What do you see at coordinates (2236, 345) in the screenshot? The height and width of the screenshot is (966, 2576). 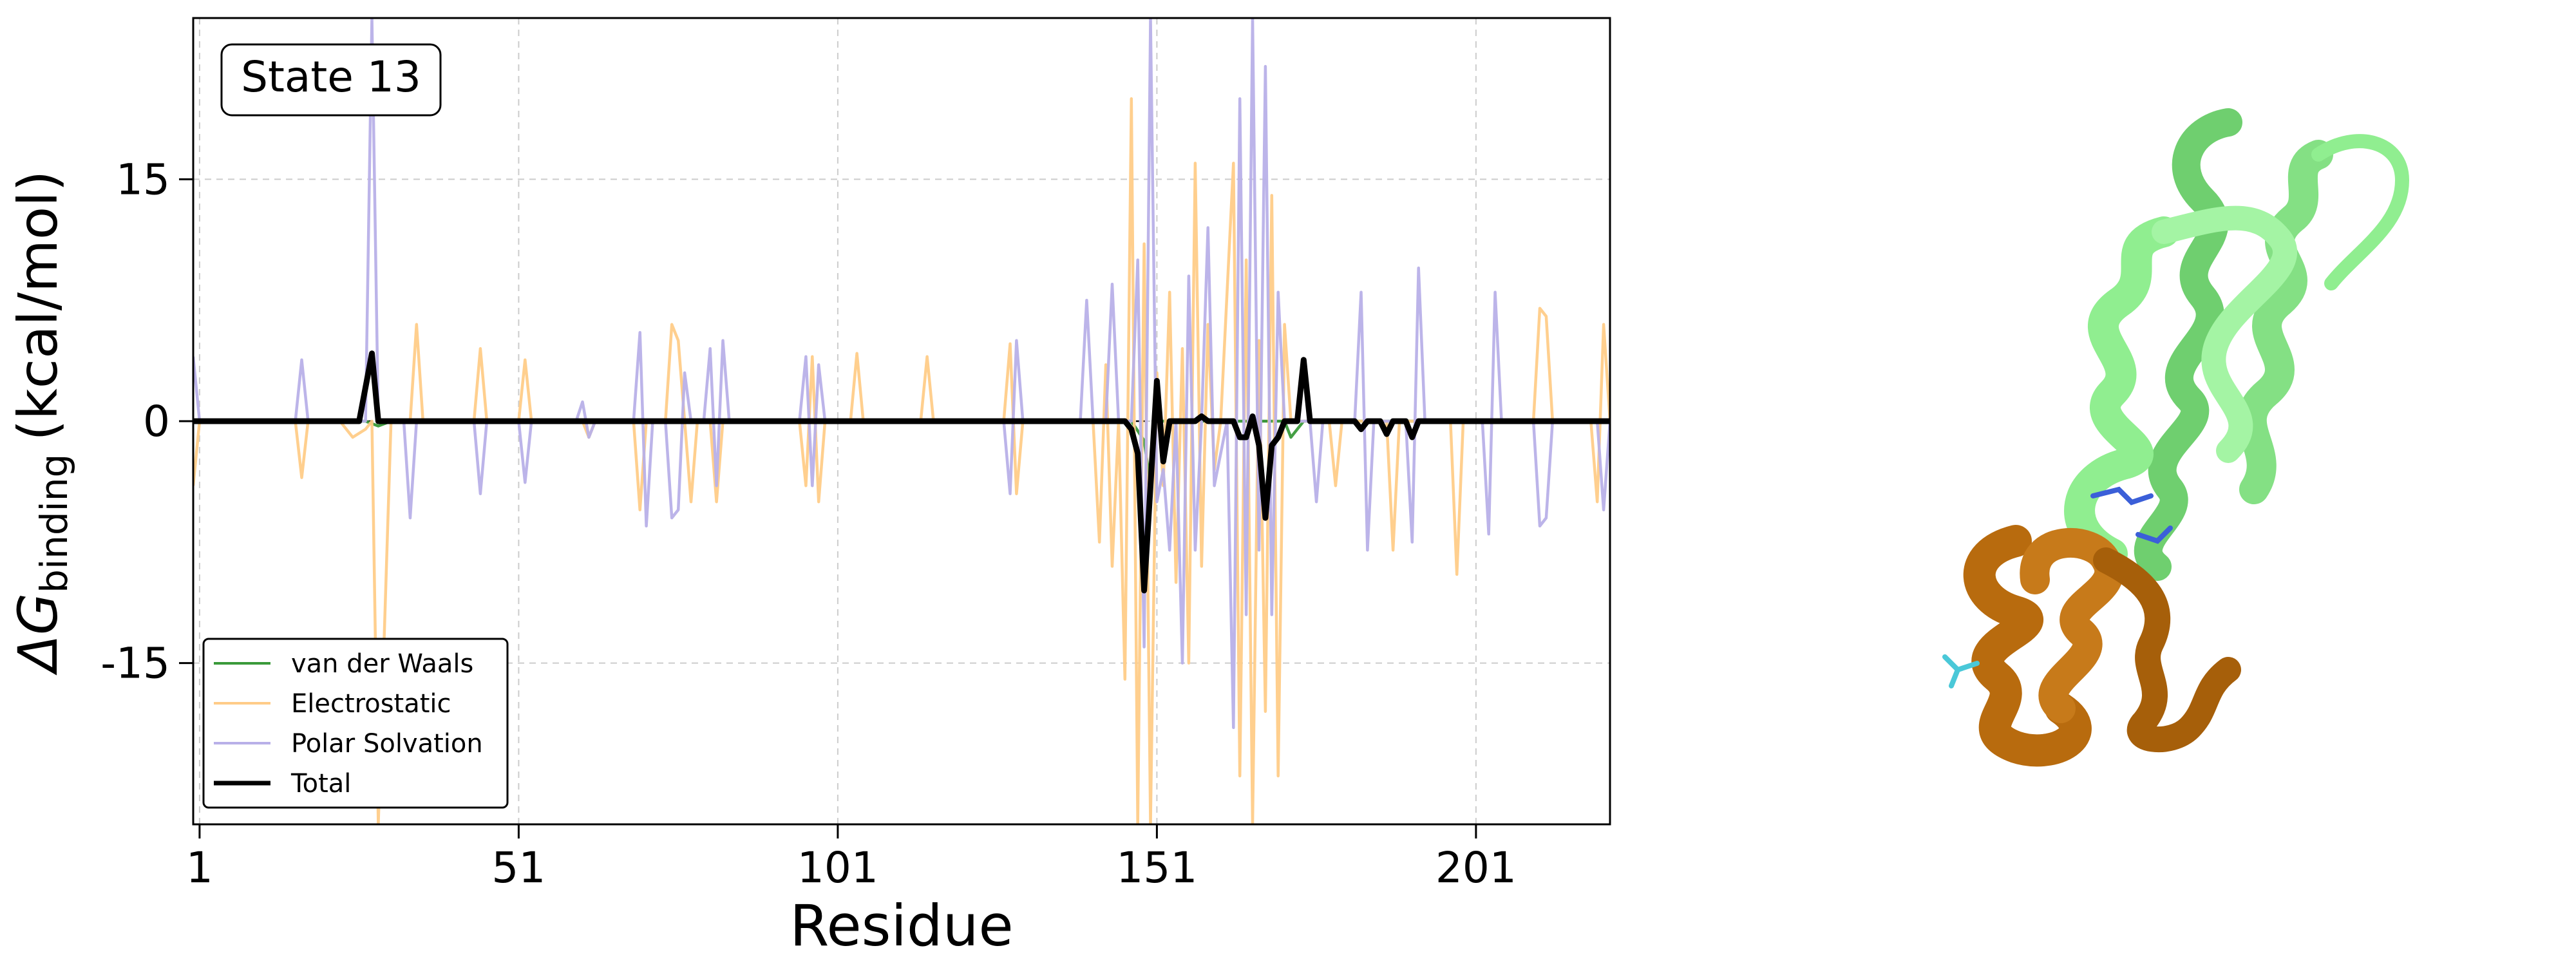 I see `green-chain` at bounding box center [2236, 345].